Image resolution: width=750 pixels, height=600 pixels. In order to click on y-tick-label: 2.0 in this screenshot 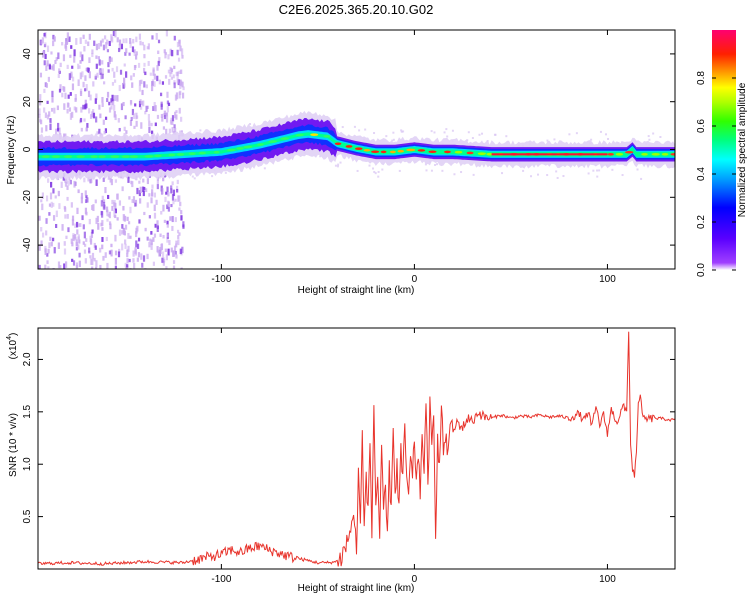, I will do `click(27, 359)`.